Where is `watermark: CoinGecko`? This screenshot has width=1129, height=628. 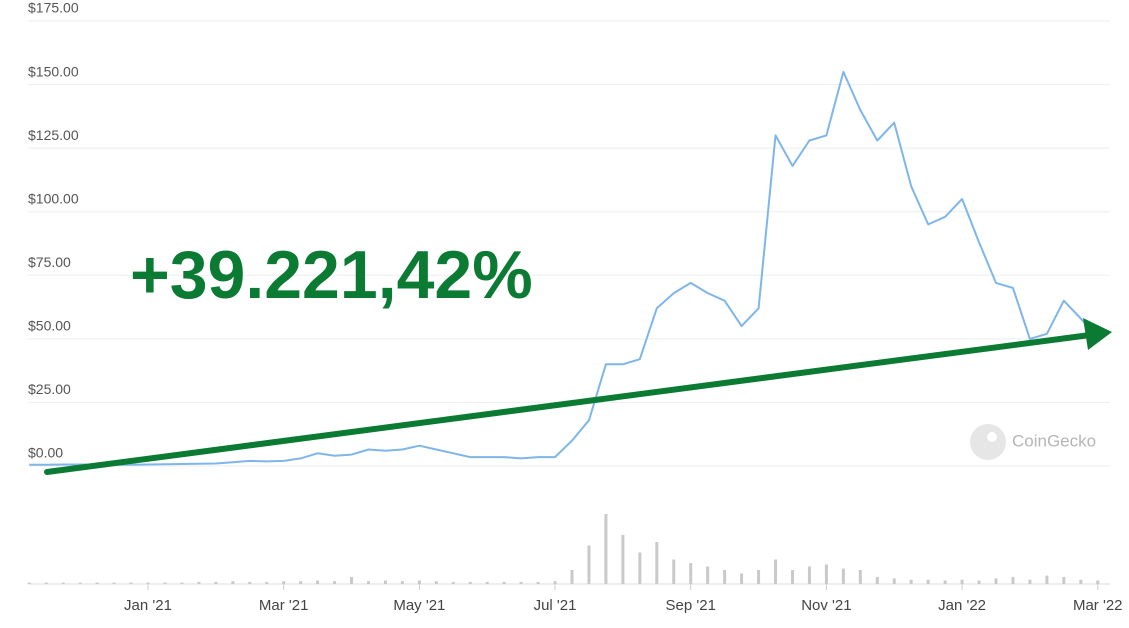 watermark: CoinGecko is located at coordinates (1054, 440).